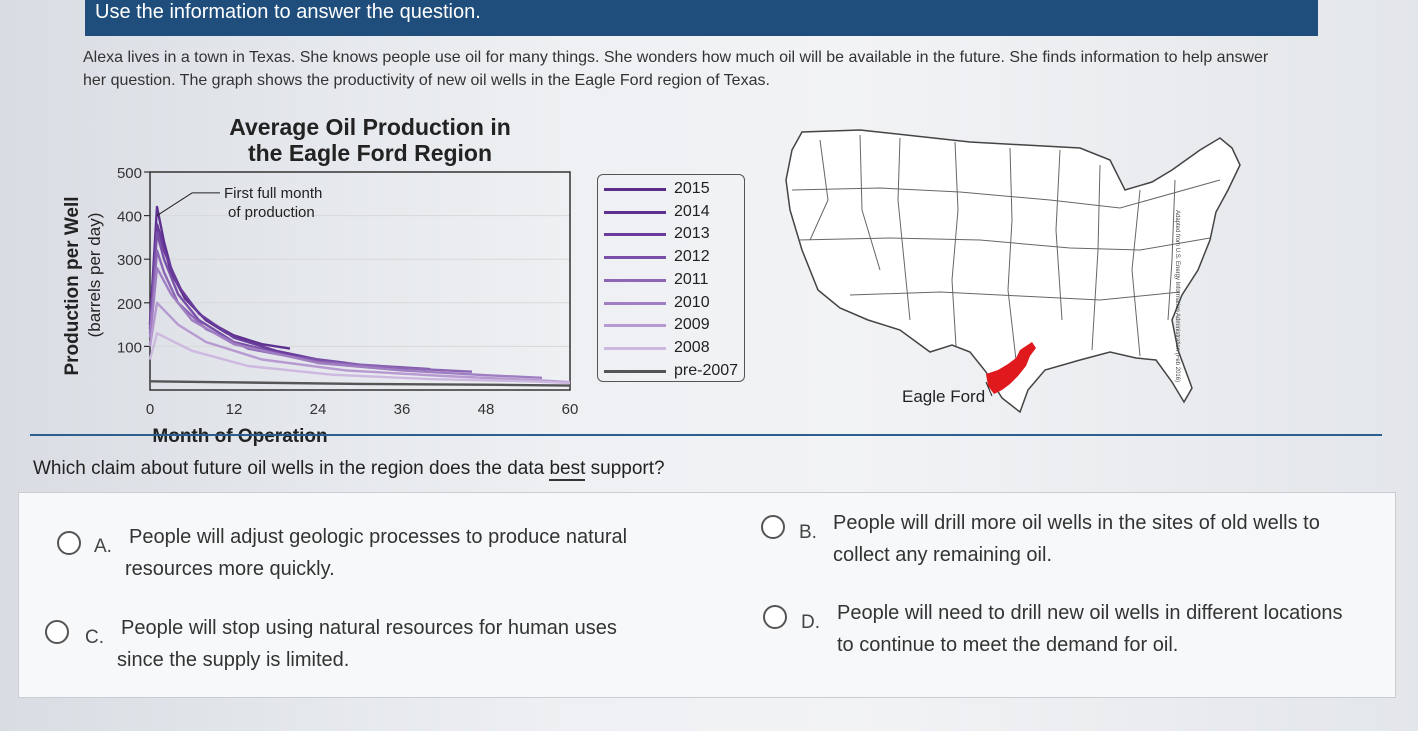  Describe the element at coordinates (570, 409) in the screenshot. I see `x-tick-label-60: 60` at that location.